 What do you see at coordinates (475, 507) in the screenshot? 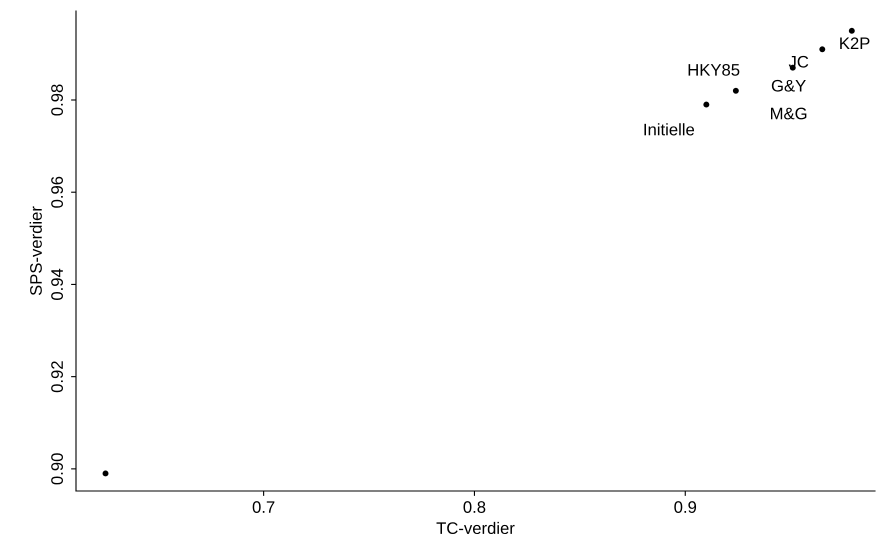
I see `x-tick-label: 0.8` at bounding box center [475, 507].